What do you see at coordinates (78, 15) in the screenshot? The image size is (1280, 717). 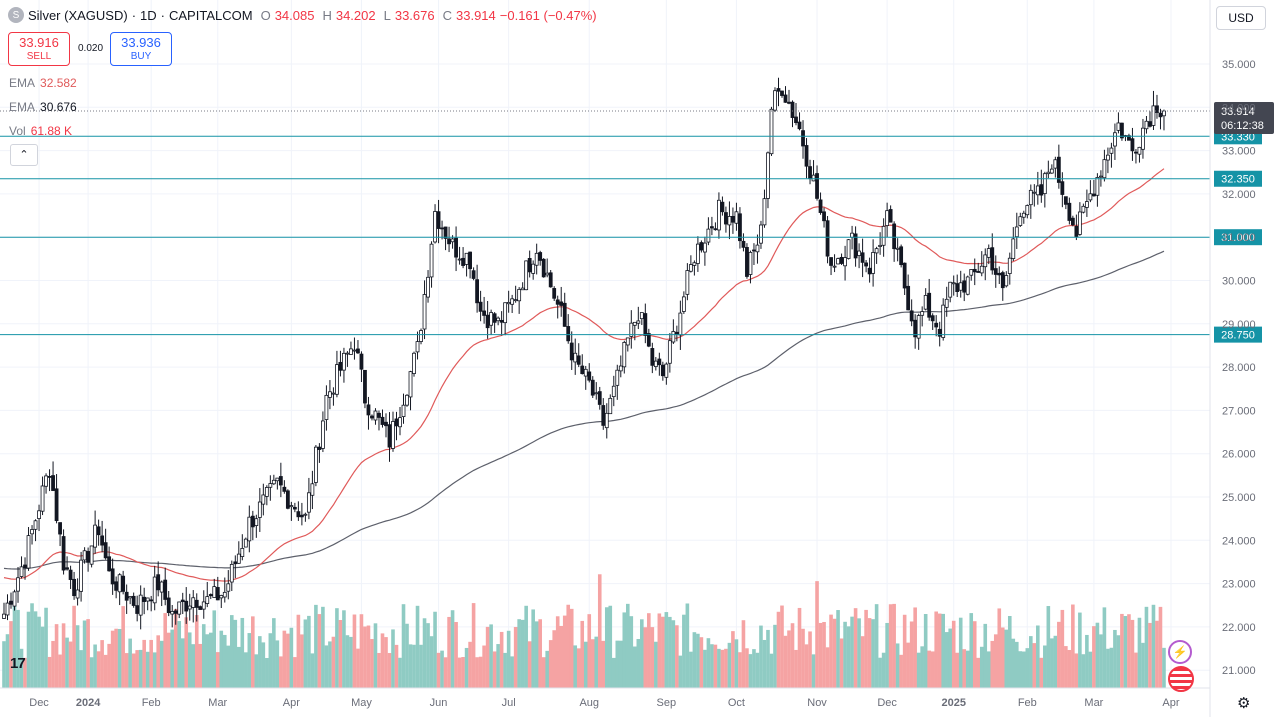 I see `symbol-name: Silver (XAGUSD)` at bounding box center [78, 15].